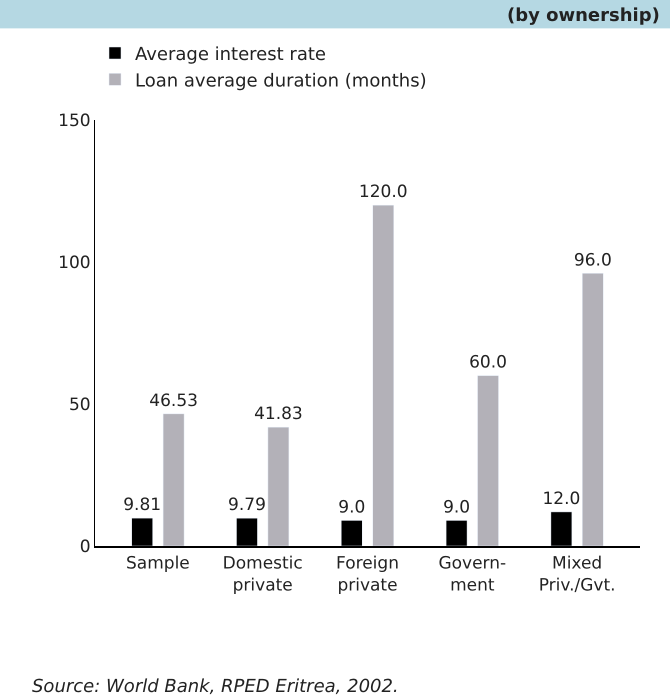 The width and height of the screenshot is (670, 696). I want to click on y-tick-label: 0, so click(85, 546).